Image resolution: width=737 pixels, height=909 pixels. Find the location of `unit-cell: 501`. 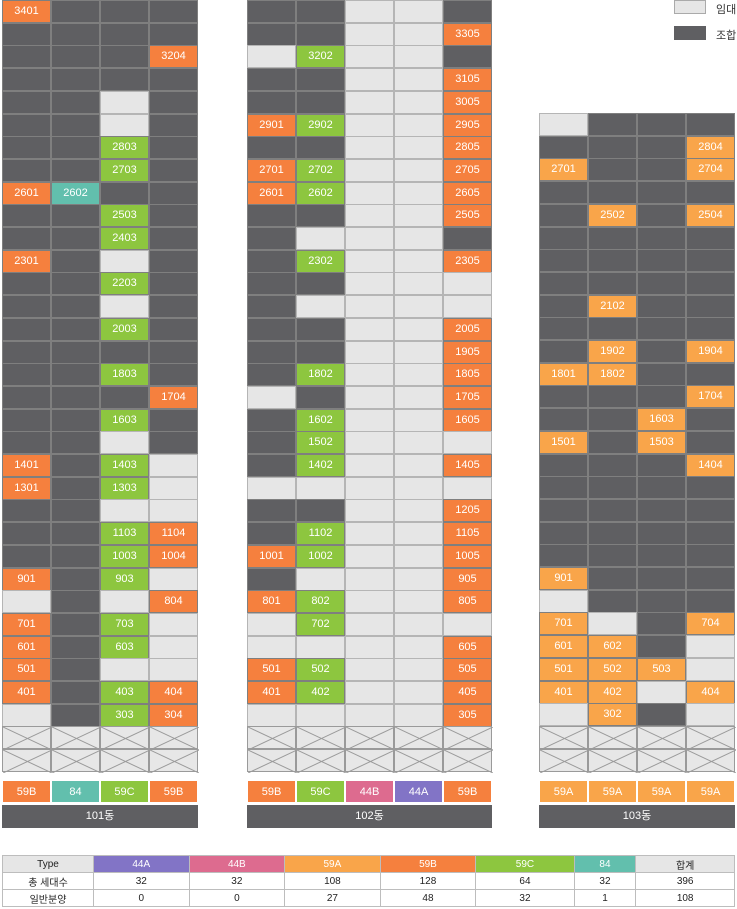

unit-cell: 501 is located at coordinates (563, 669).